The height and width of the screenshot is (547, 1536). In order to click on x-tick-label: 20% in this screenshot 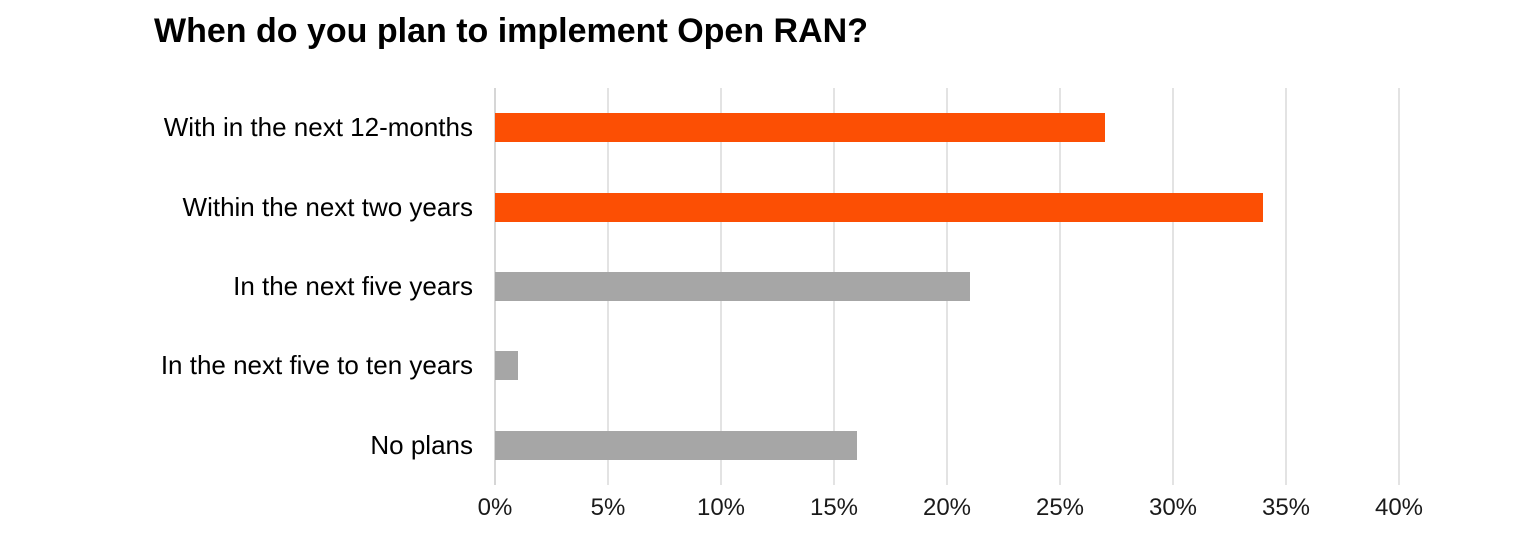, I will do `click(947, 507)`.